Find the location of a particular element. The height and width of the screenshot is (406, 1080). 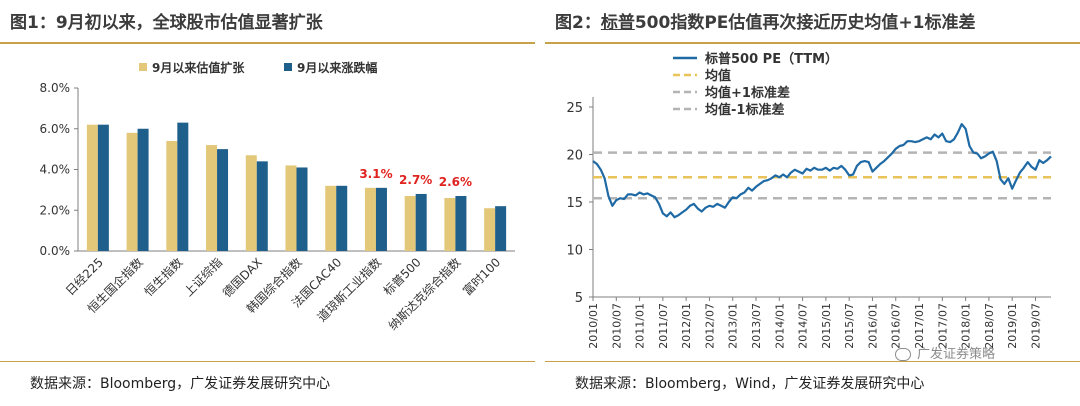

watermark-text: 广发证券策略 is located at coordinates (956, 354).